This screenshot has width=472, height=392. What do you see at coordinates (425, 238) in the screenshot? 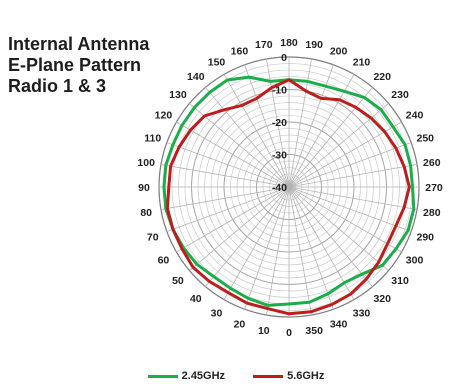
I see `angle-tick-label: 290` at bounding box center [425, 238].